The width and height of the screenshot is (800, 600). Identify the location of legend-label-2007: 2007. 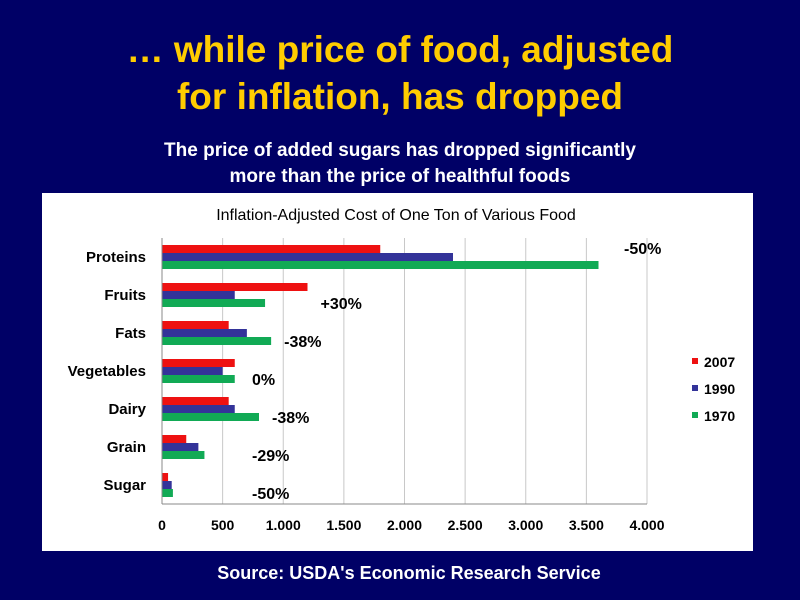
(719, 362).